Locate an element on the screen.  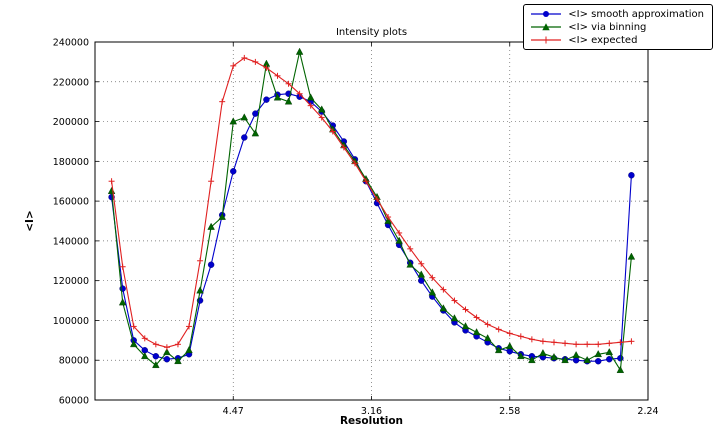
legend-item-expected: <I> expected is located at coordinates (616, 40).